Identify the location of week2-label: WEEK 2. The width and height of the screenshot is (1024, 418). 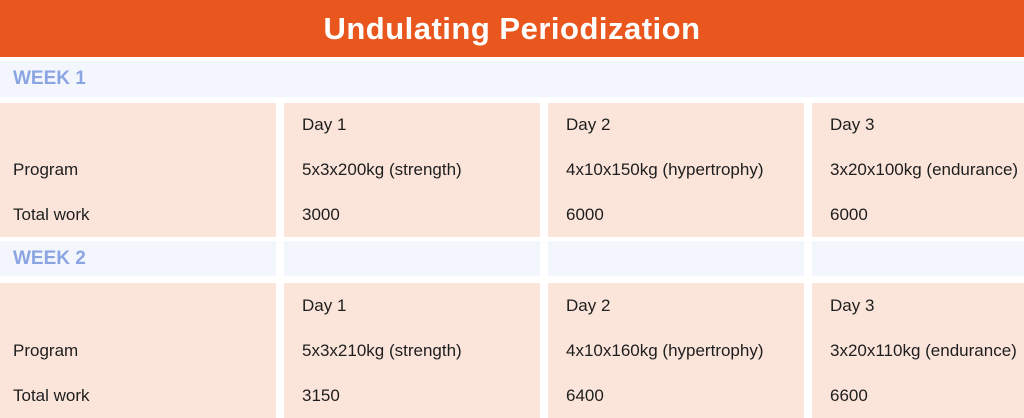
(49, 258).